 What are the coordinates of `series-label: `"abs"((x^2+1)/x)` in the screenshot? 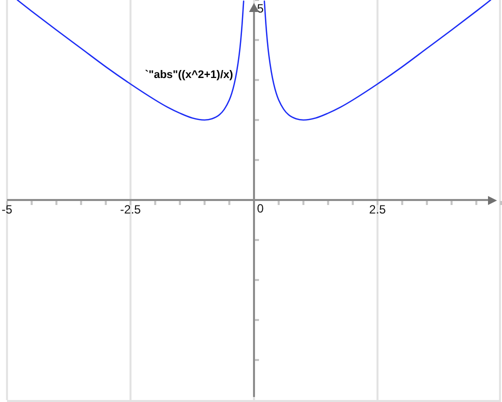 It's located at (189, 75).